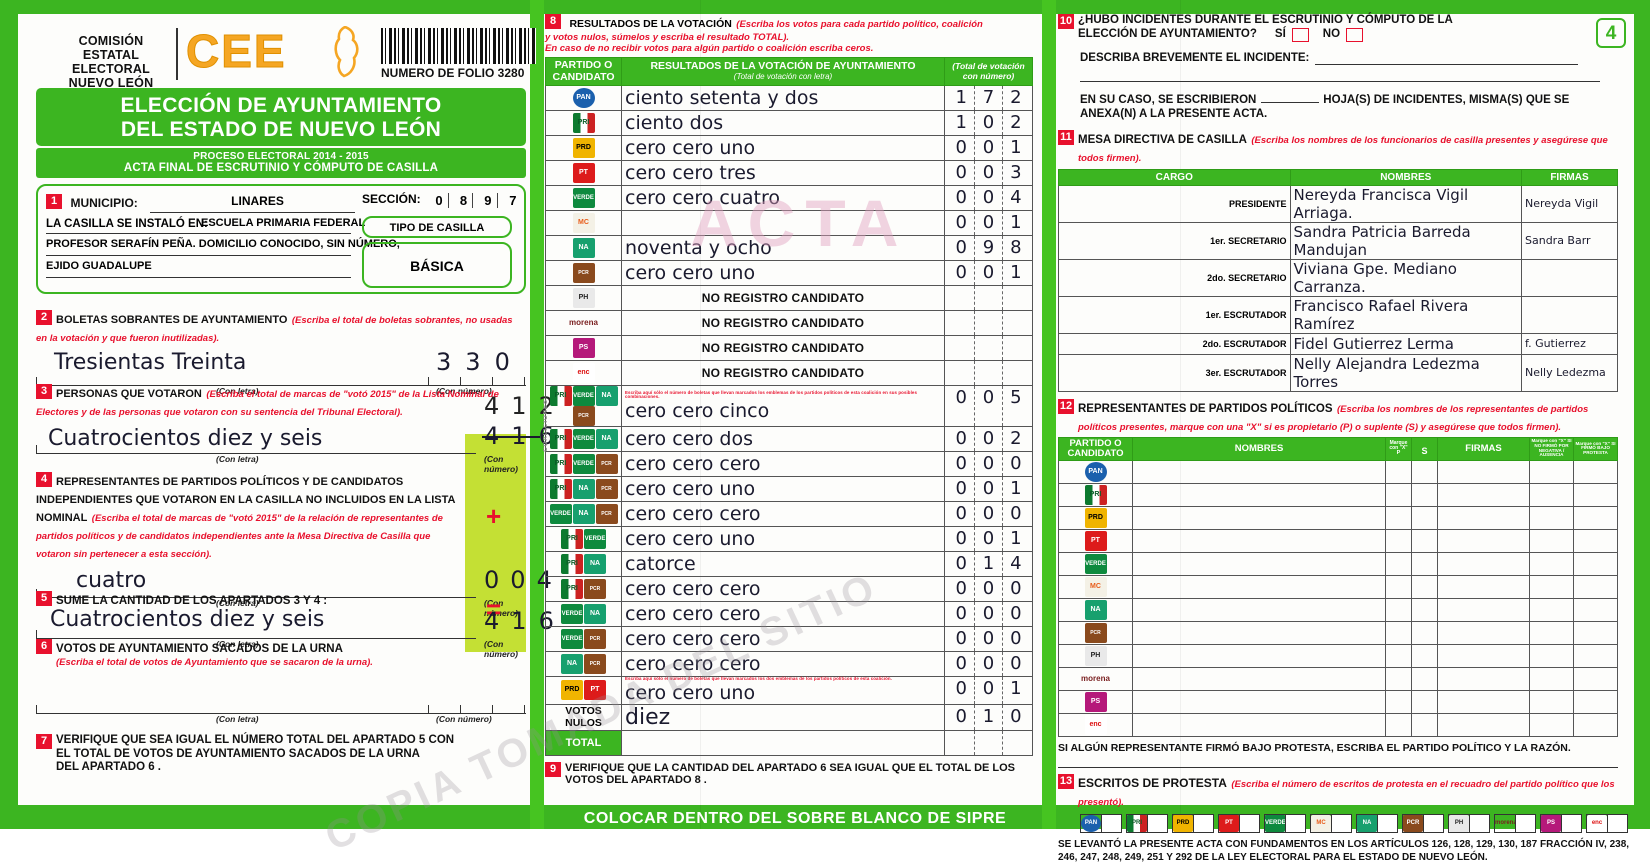 Image resolution: width=1650 pixels, height=864 pixels. What do you see at coordinates (1423, 823) in the screenshot?
I see `protest-box-pcr: PCR` at bounding box center [1423, 823].